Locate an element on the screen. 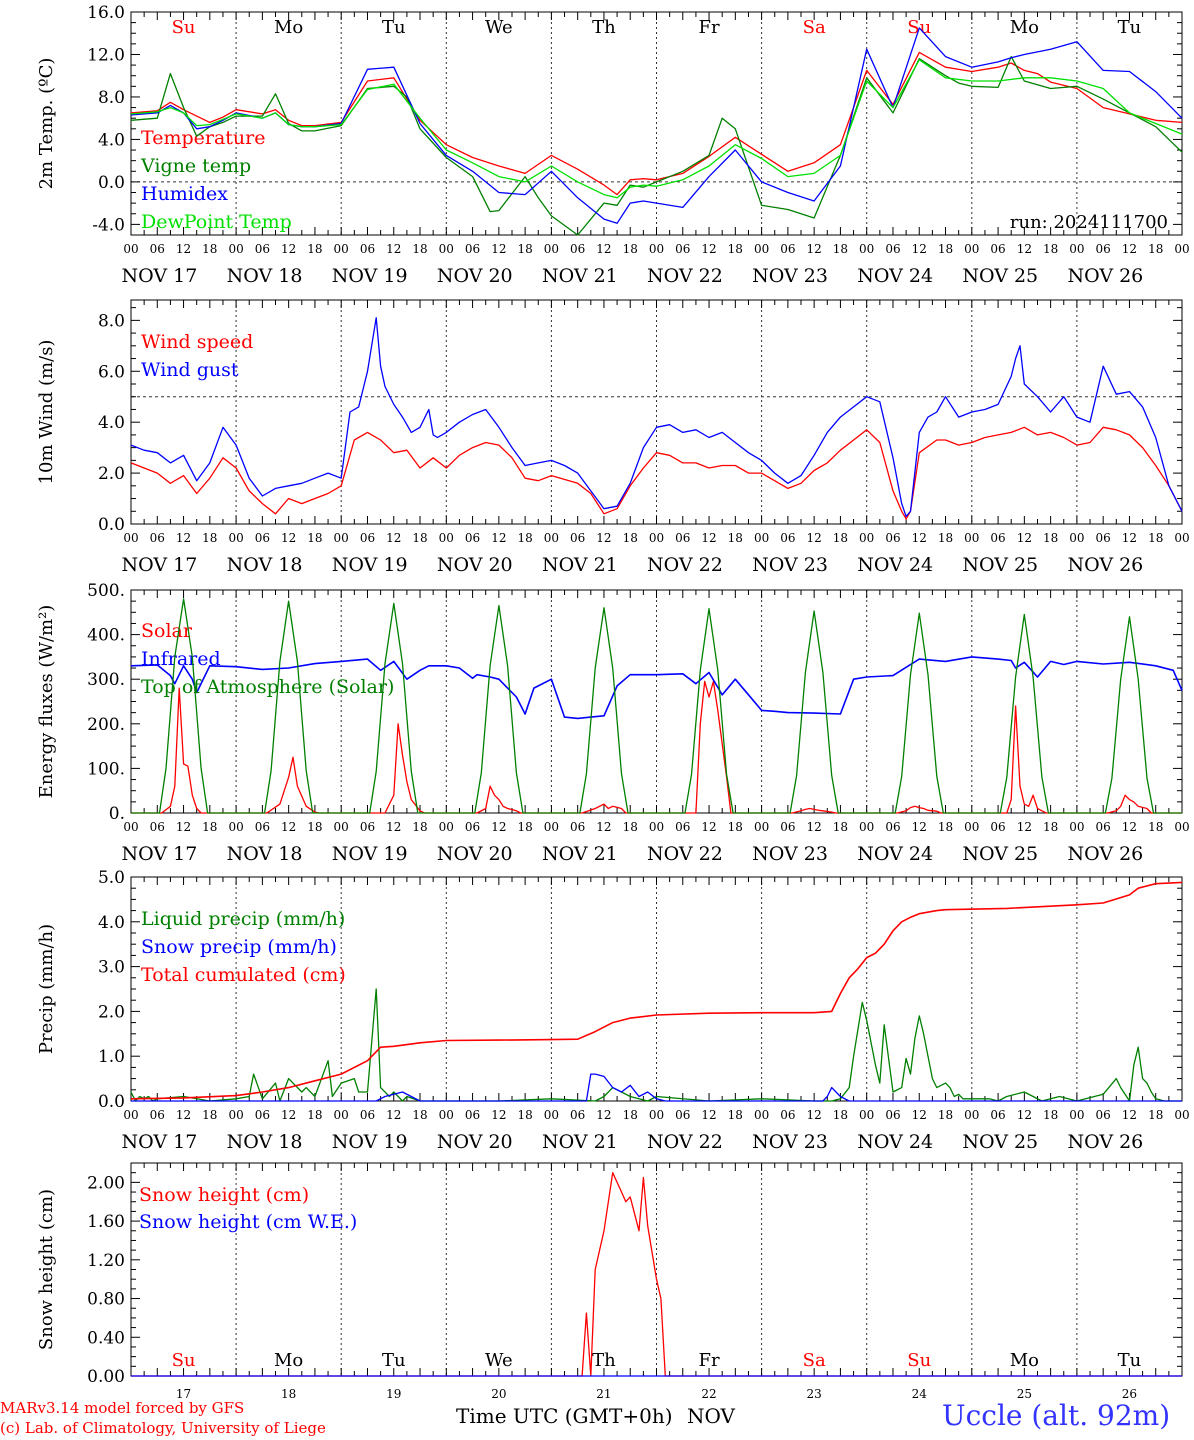 Image resolution: width=1194 pixels, height=1440 pixels. y-tick-label: 6.0 is located at coordinates (111, 372).